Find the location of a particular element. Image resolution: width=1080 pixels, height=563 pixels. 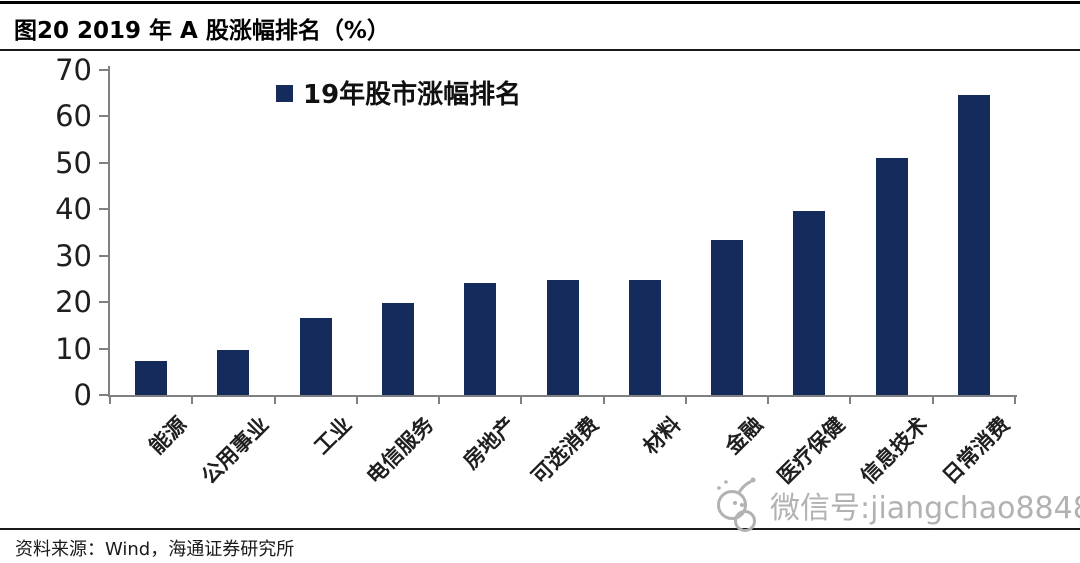

x-axis-category-label: 可选消费 is located at coordinates (564, 450).